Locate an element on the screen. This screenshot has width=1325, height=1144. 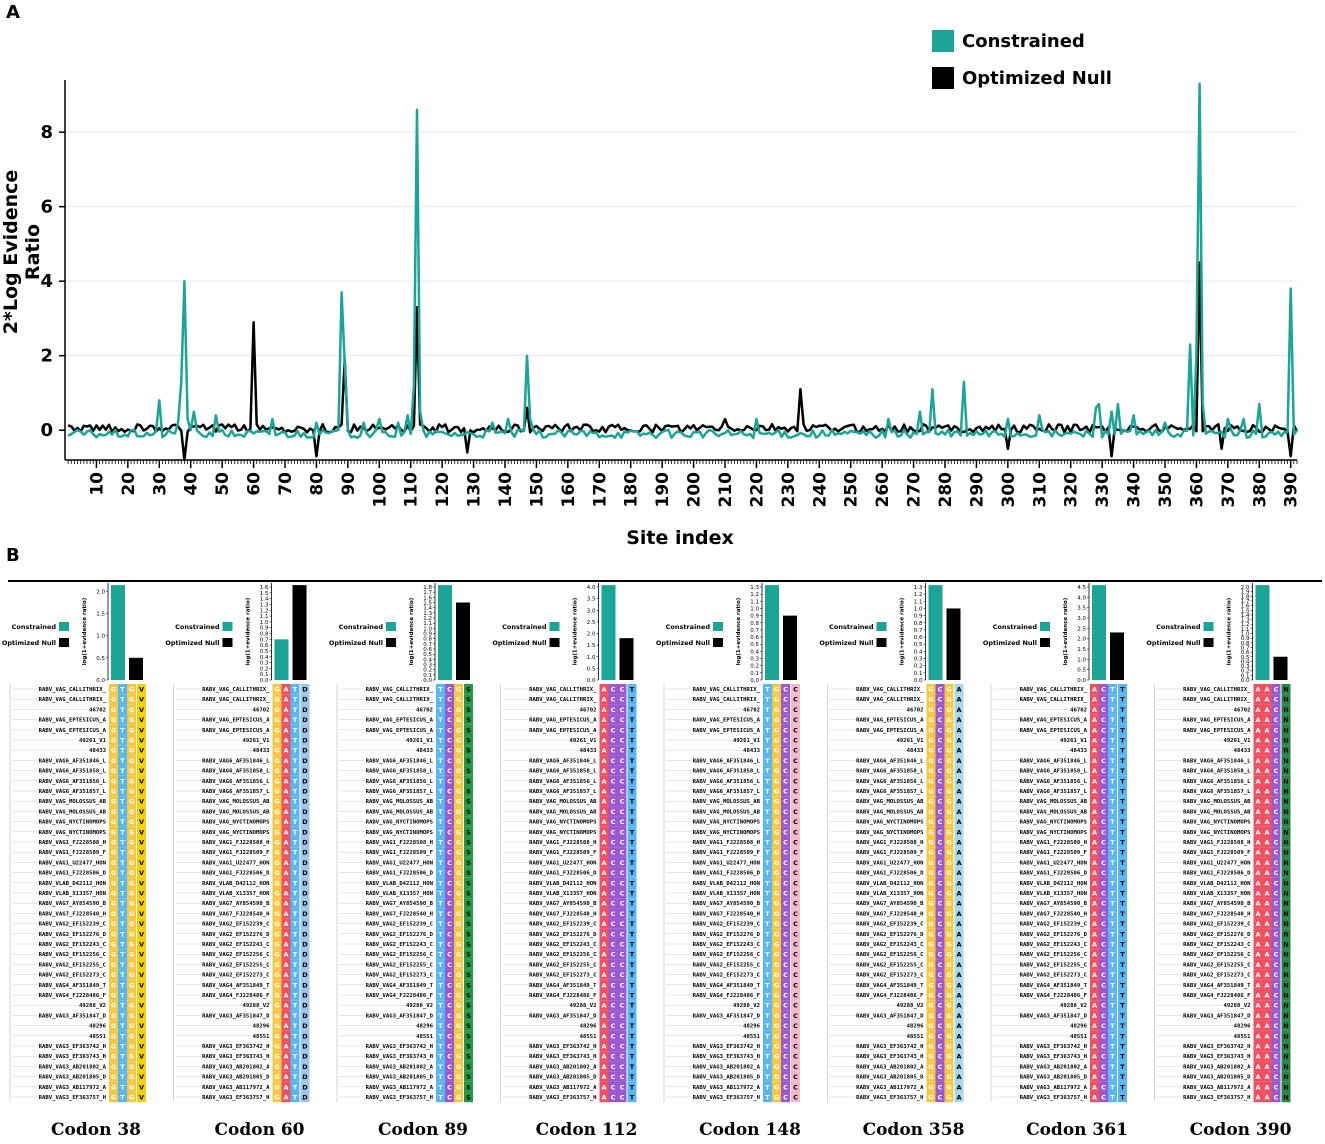
x-tick-label: 280 is located at coordinates (946, 490).